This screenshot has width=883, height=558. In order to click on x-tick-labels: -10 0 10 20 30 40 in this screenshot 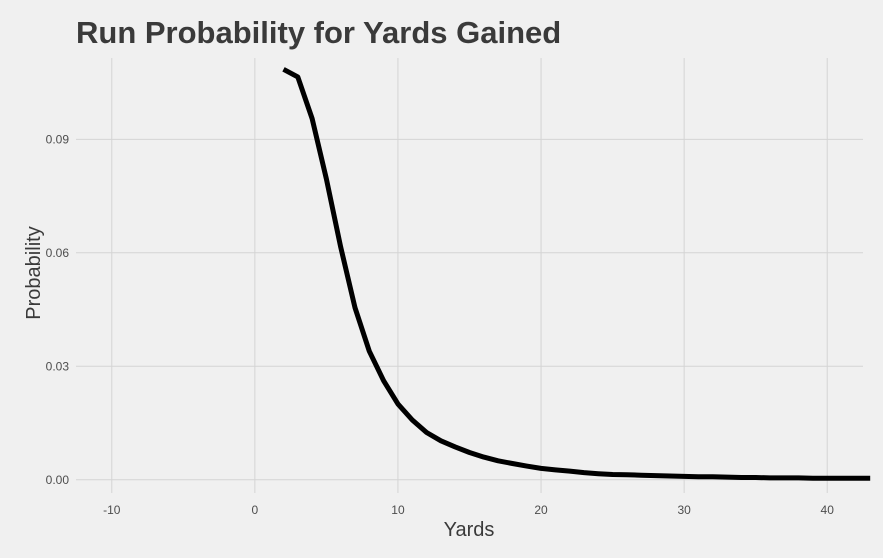, I will do `click(468, 510)`.